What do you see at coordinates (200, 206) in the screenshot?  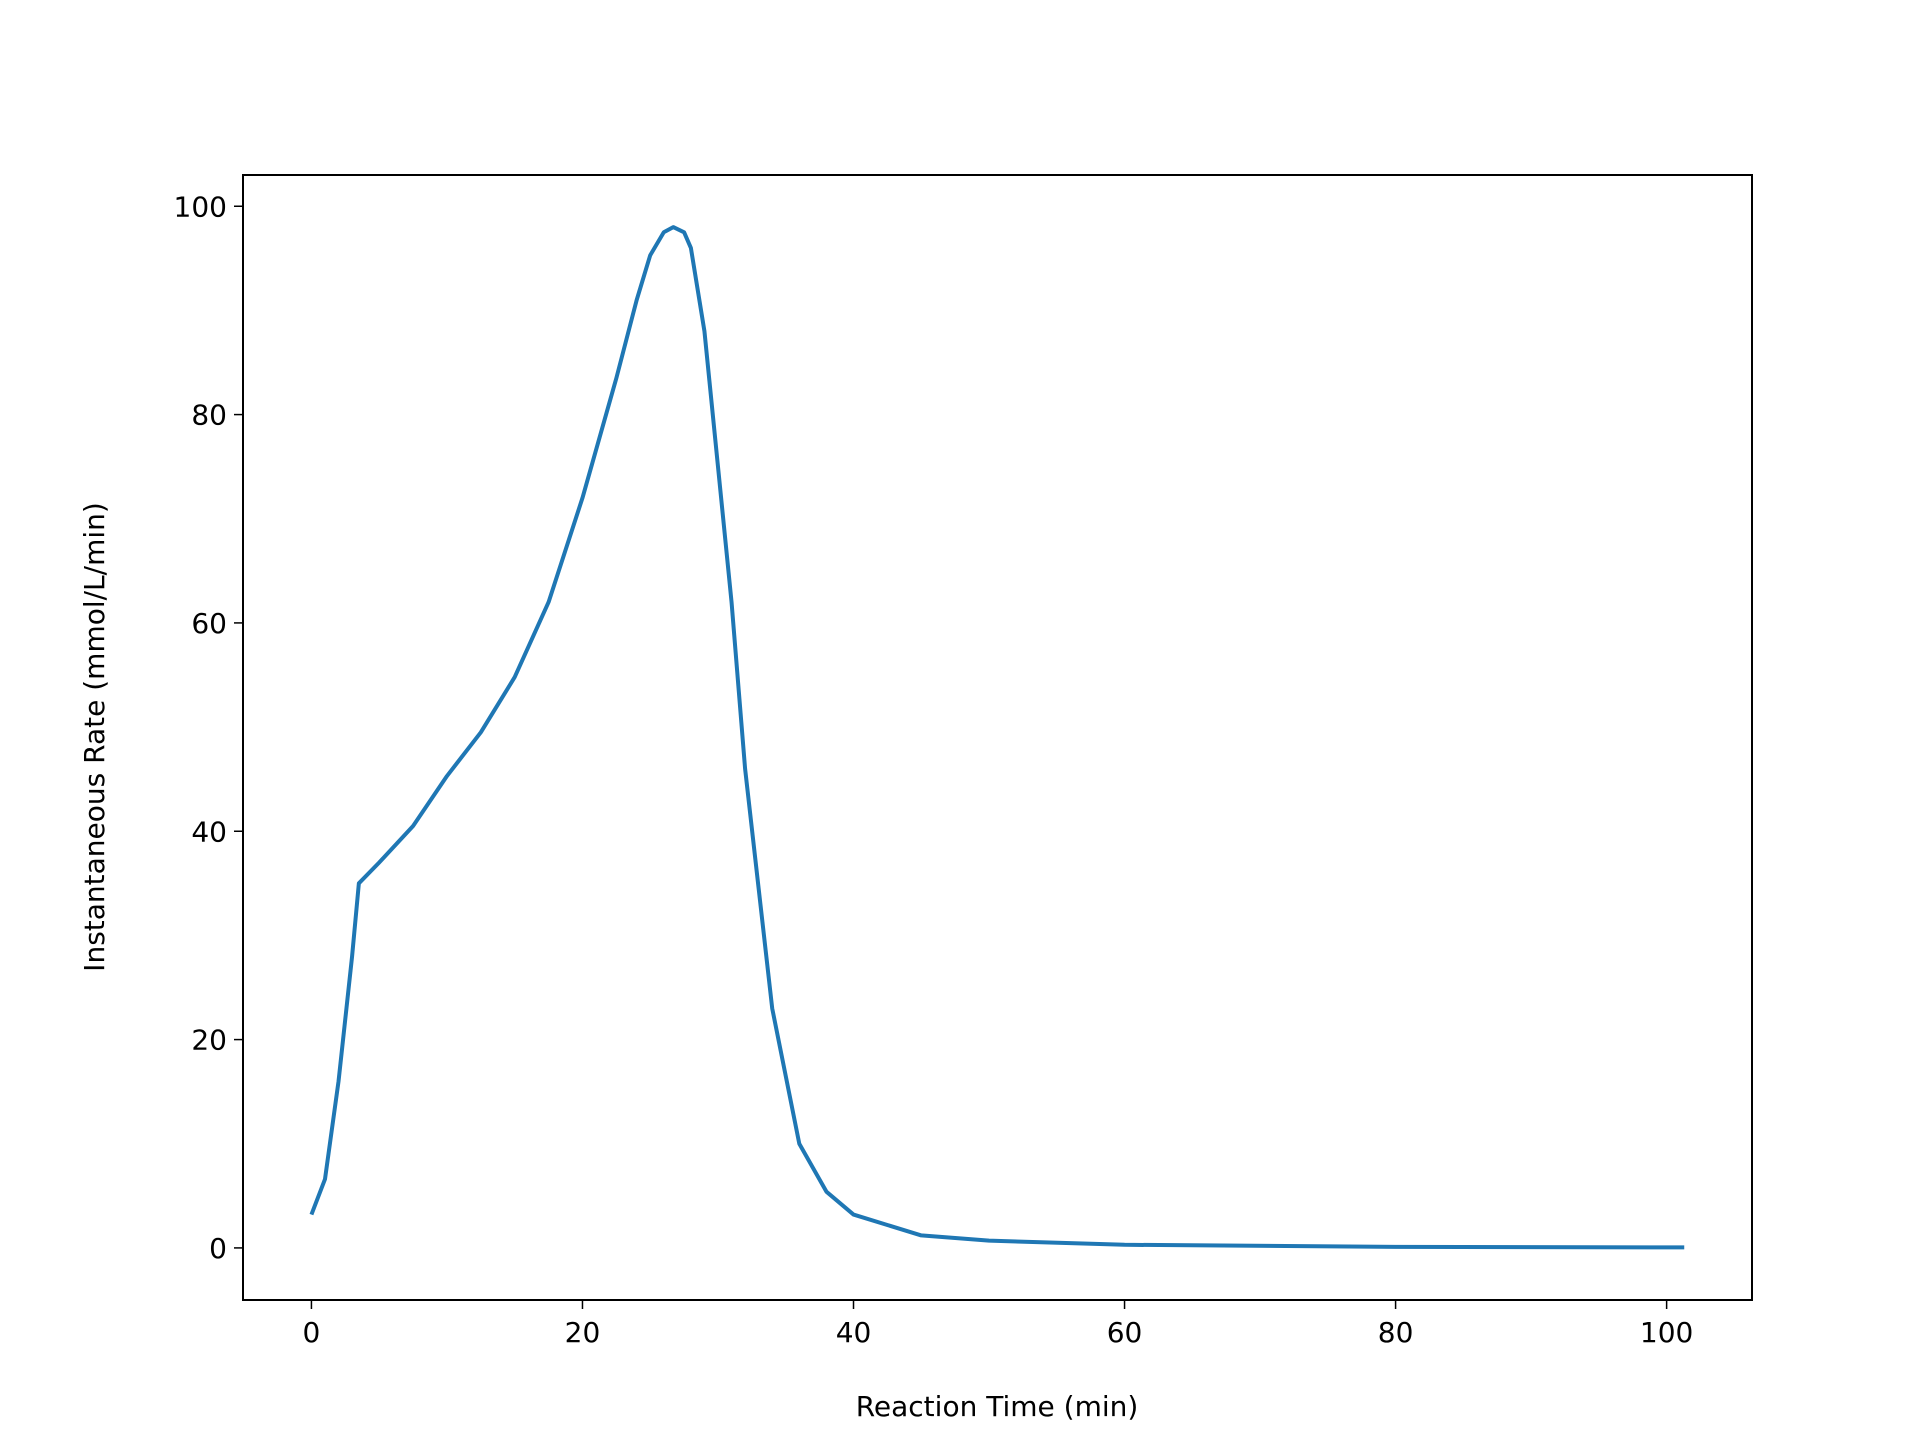 I see `y-tick-label: 100` at bounding box center [200, 206].